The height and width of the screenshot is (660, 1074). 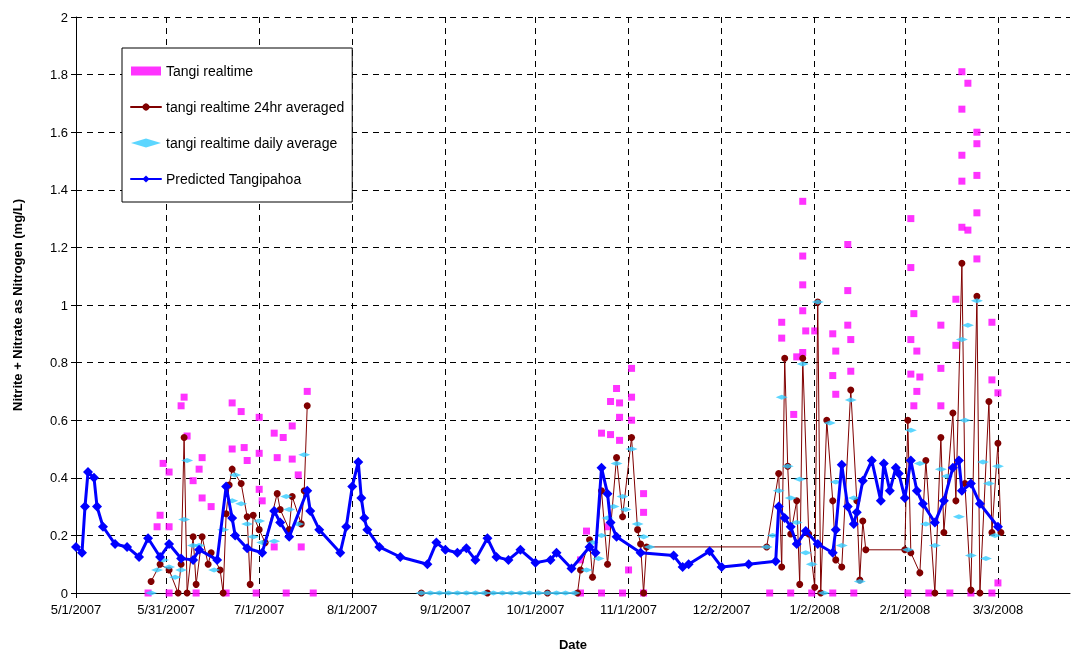 I want to click on y-tick-label: 1.4, so click(x=58, y=190).